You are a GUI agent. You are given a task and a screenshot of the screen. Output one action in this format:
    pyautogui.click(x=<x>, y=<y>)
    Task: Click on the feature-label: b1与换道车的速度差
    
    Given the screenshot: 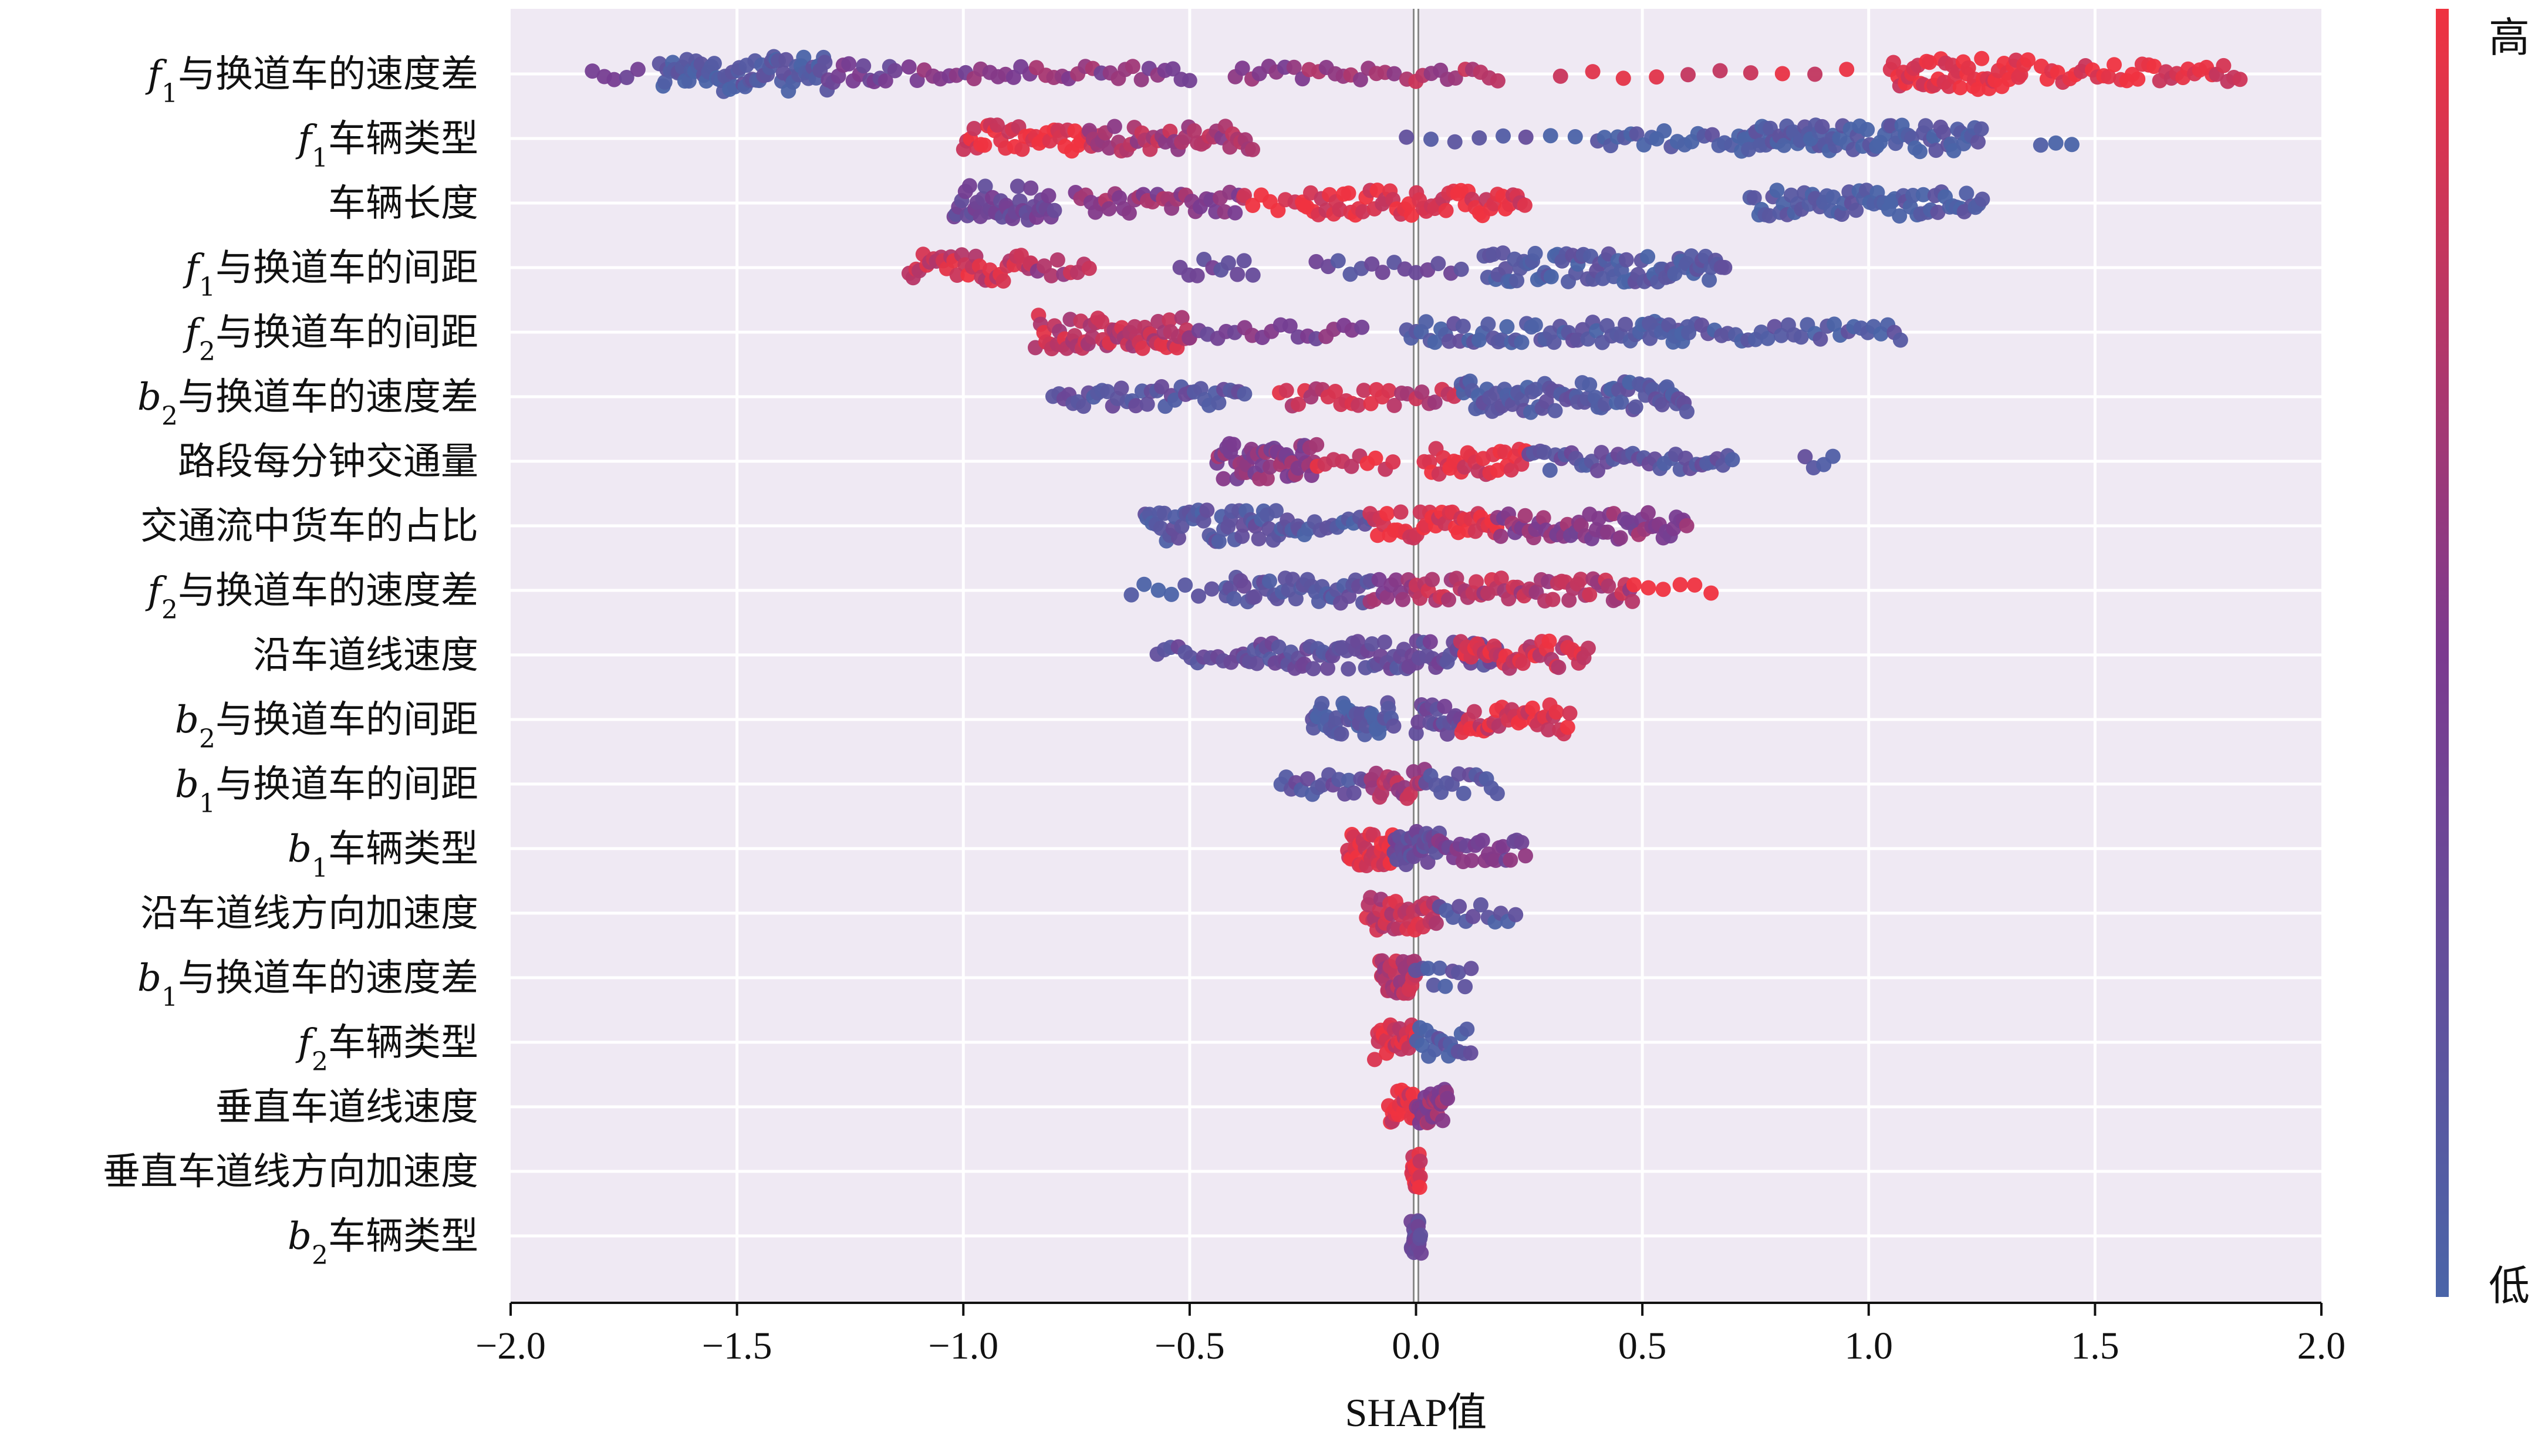 What is the action you would take?
    pyautogui.click(x=307, y=984)
    